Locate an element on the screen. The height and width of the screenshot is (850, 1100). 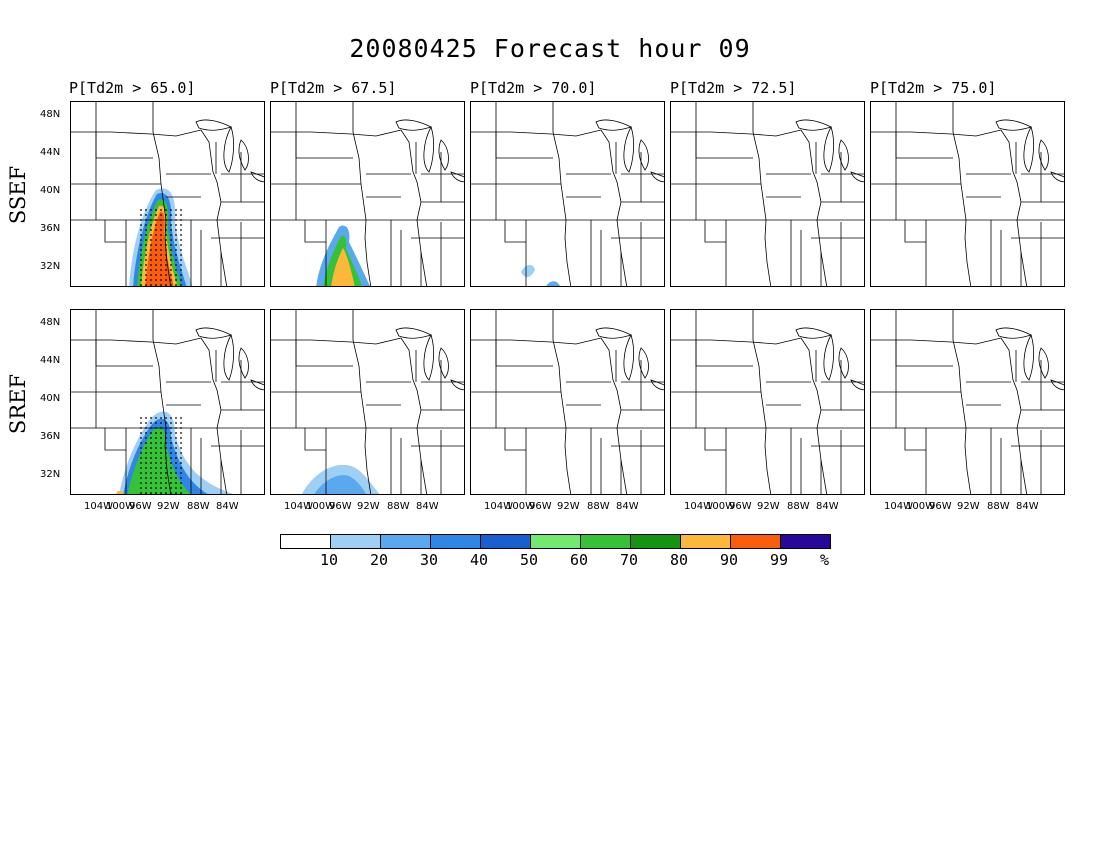
lat-label-36n: 36N is located at coordinates (50, 436).